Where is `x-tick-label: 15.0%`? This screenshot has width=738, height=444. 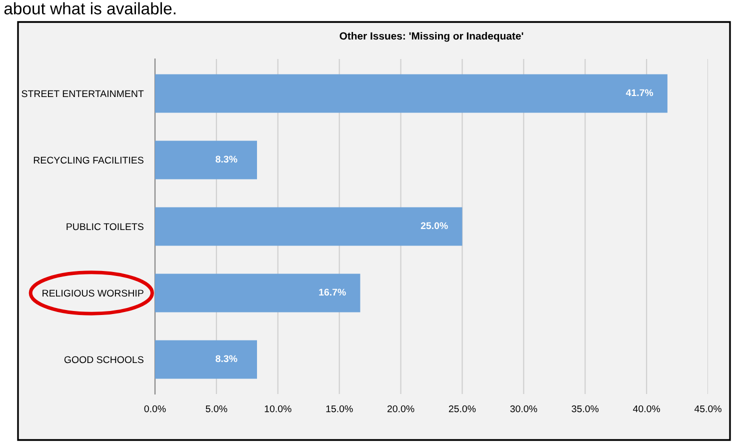
x-tick-label: 15.0% is located at coordinates (339, 408).